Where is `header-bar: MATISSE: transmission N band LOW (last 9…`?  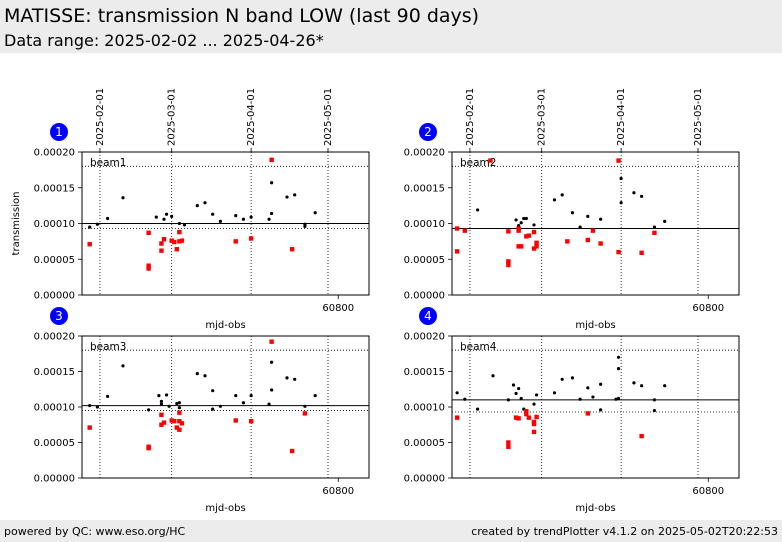 header-bar: MATISSE: transmission N band LOW (last 9… is located at coordinates (391, 26).